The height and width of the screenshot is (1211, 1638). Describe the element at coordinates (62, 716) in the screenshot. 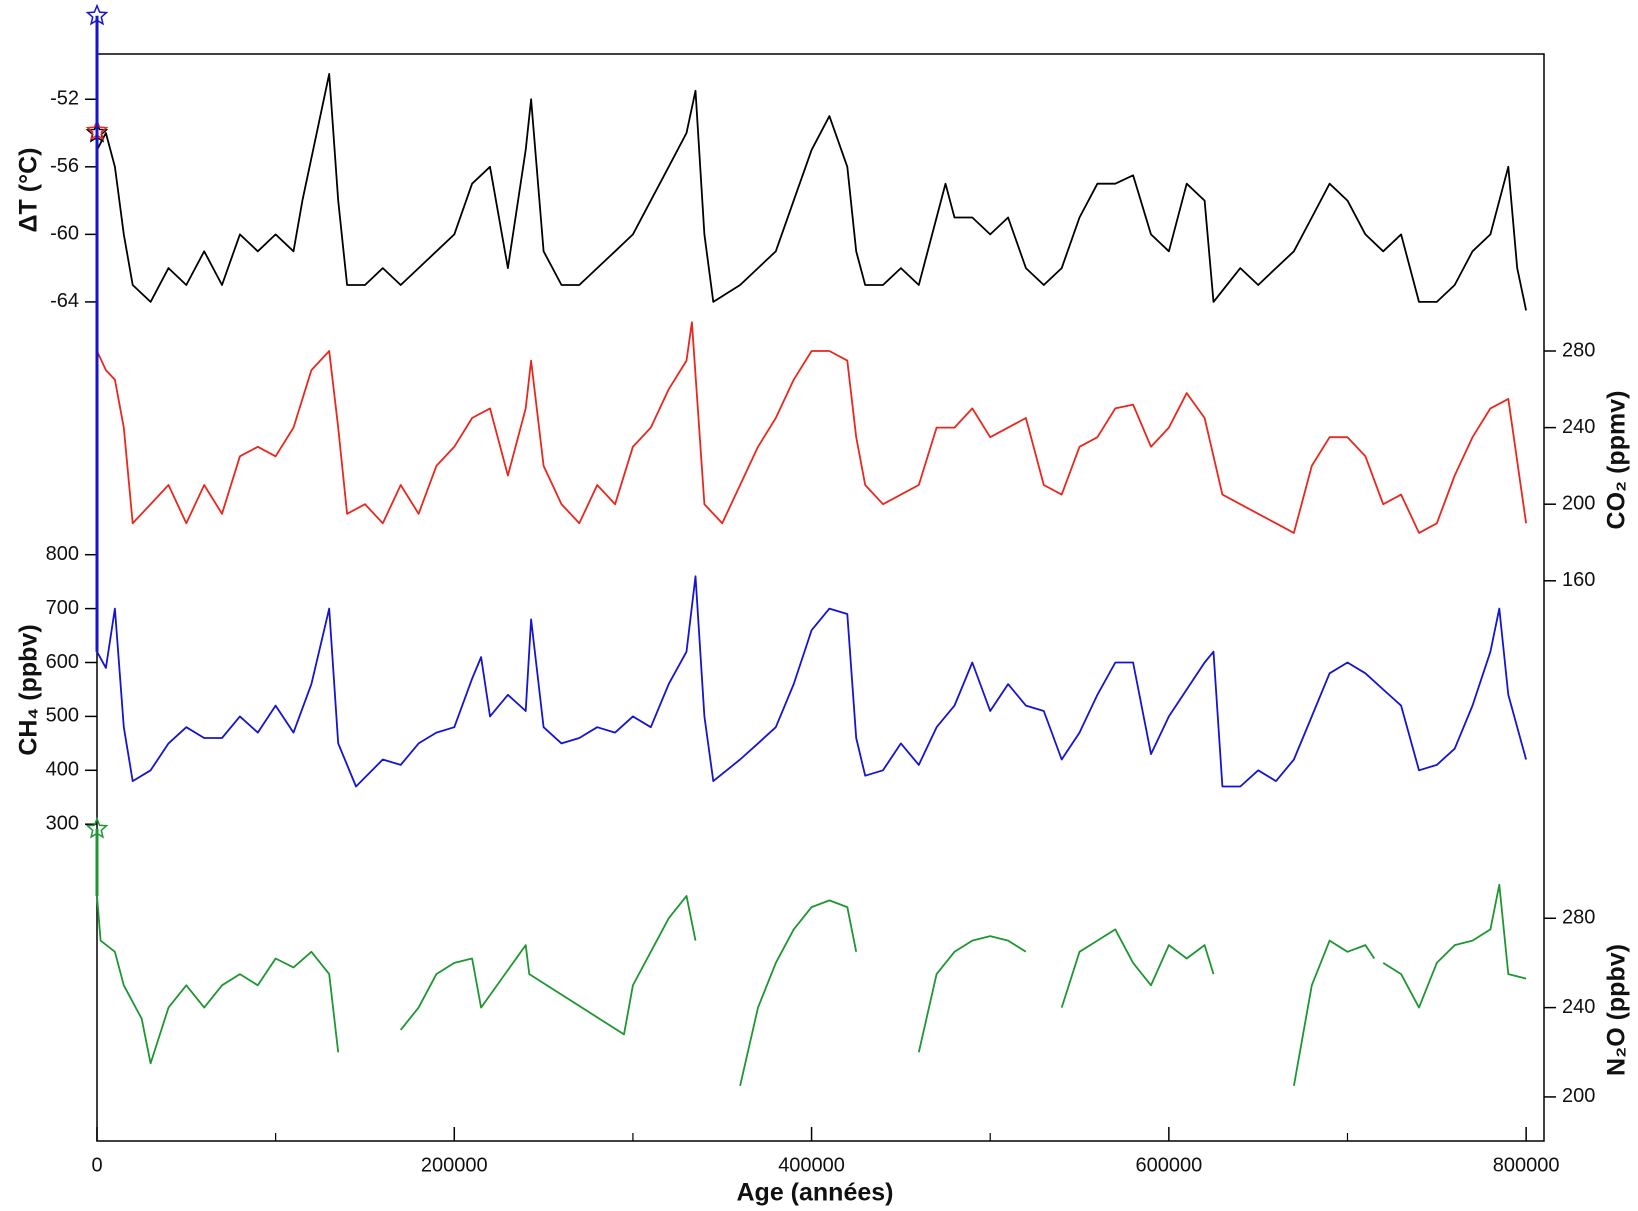

I see `y-tick-label: 500` at that location.